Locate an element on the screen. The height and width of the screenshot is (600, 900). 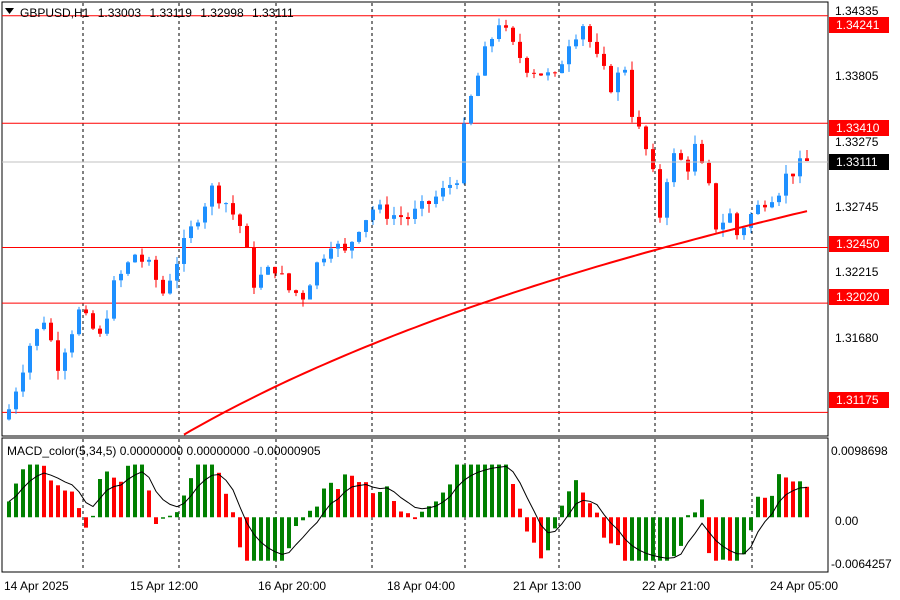
open-value: 1.33003 is located at coordinates (120, 13).